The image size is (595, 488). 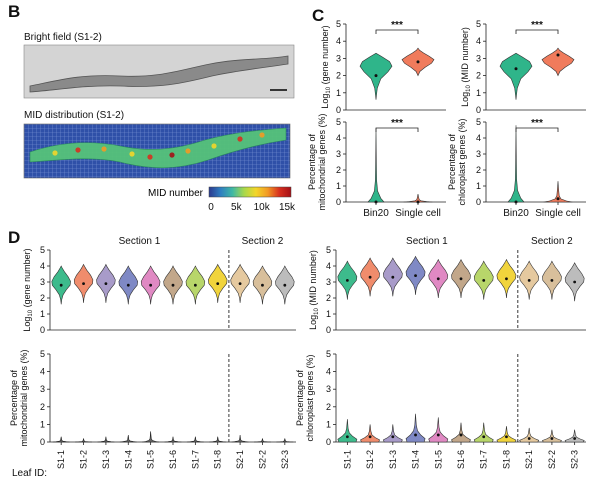 What do you see at coordinates (262, 207) in the screenshot?
I see `colorbar-tick-2: 10k` at bounding box center [262, 207].